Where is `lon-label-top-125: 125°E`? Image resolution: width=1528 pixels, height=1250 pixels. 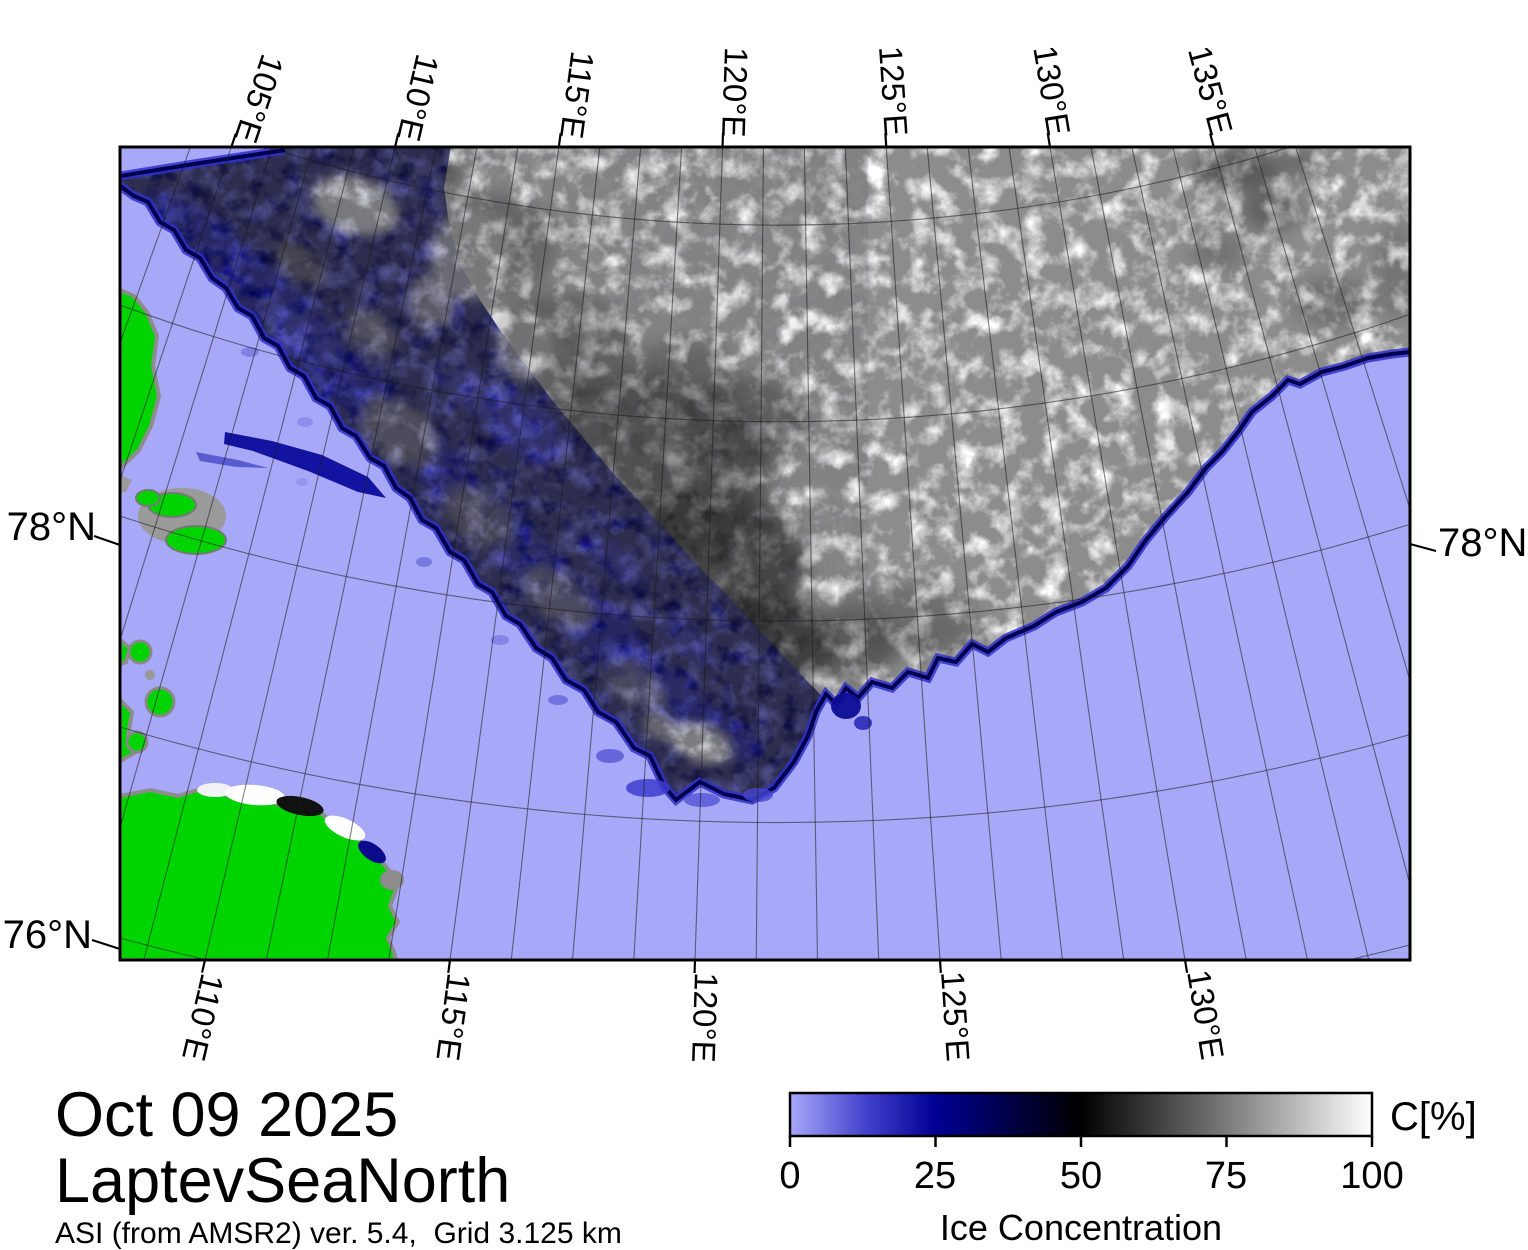 lon-label-top-125: 125°E is located at coordinates (893, 91).